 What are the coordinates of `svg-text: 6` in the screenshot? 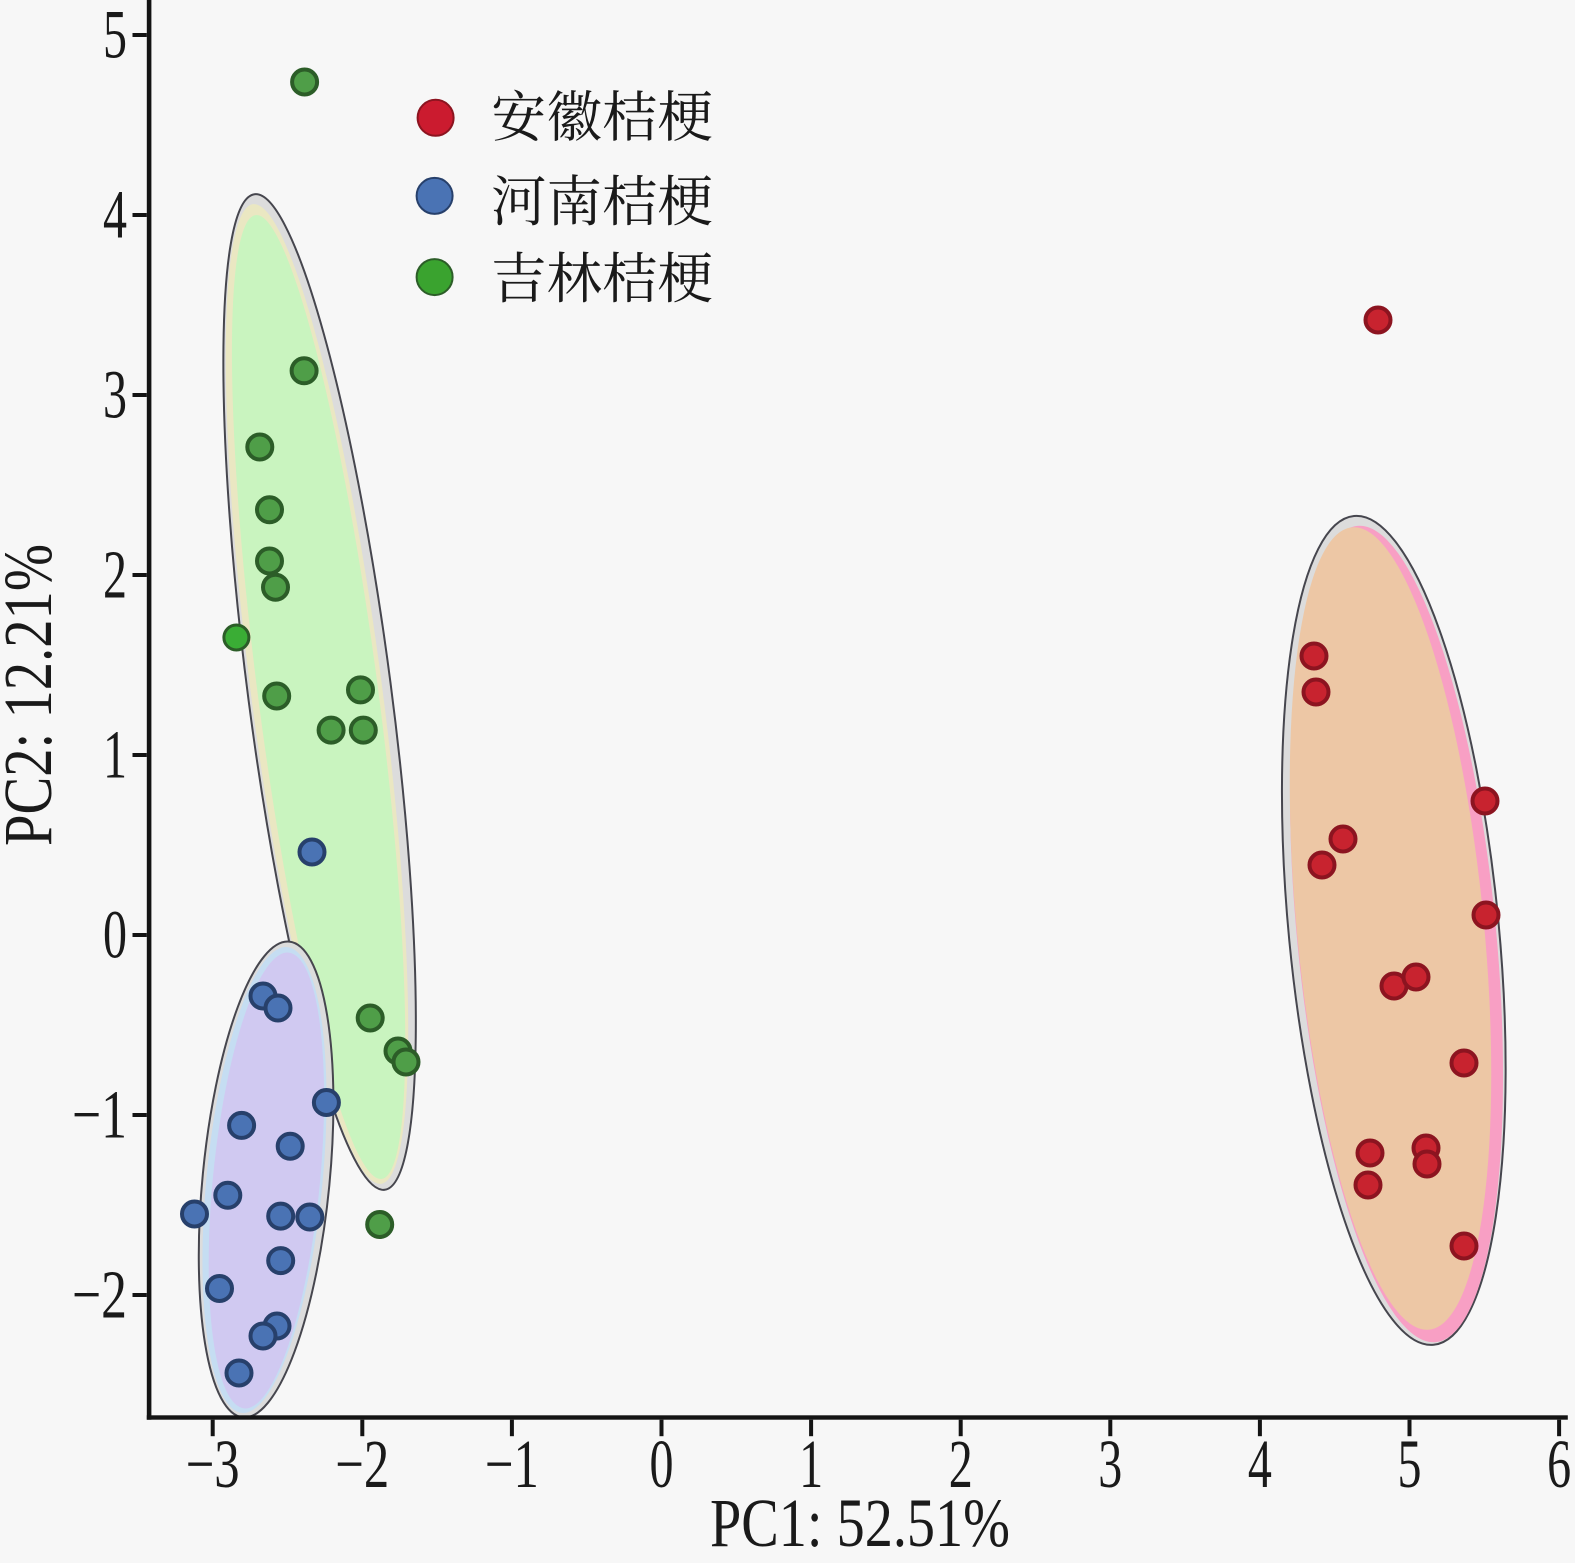 It's located at (1559, 1464).